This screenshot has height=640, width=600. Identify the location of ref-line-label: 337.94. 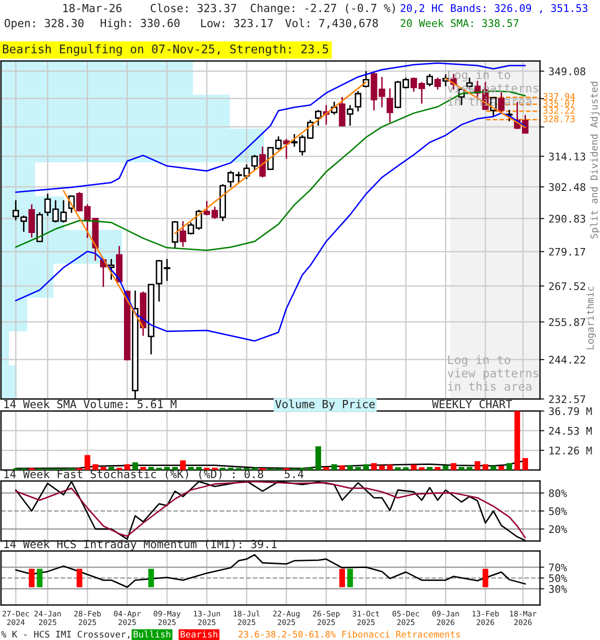
(559, 96).